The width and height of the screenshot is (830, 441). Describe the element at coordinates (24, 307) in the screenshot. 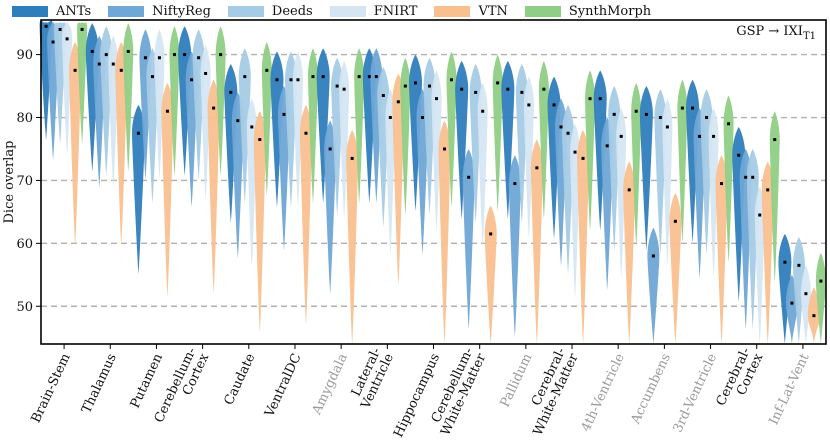

I see `y-tick-label-50: 50` at that location.